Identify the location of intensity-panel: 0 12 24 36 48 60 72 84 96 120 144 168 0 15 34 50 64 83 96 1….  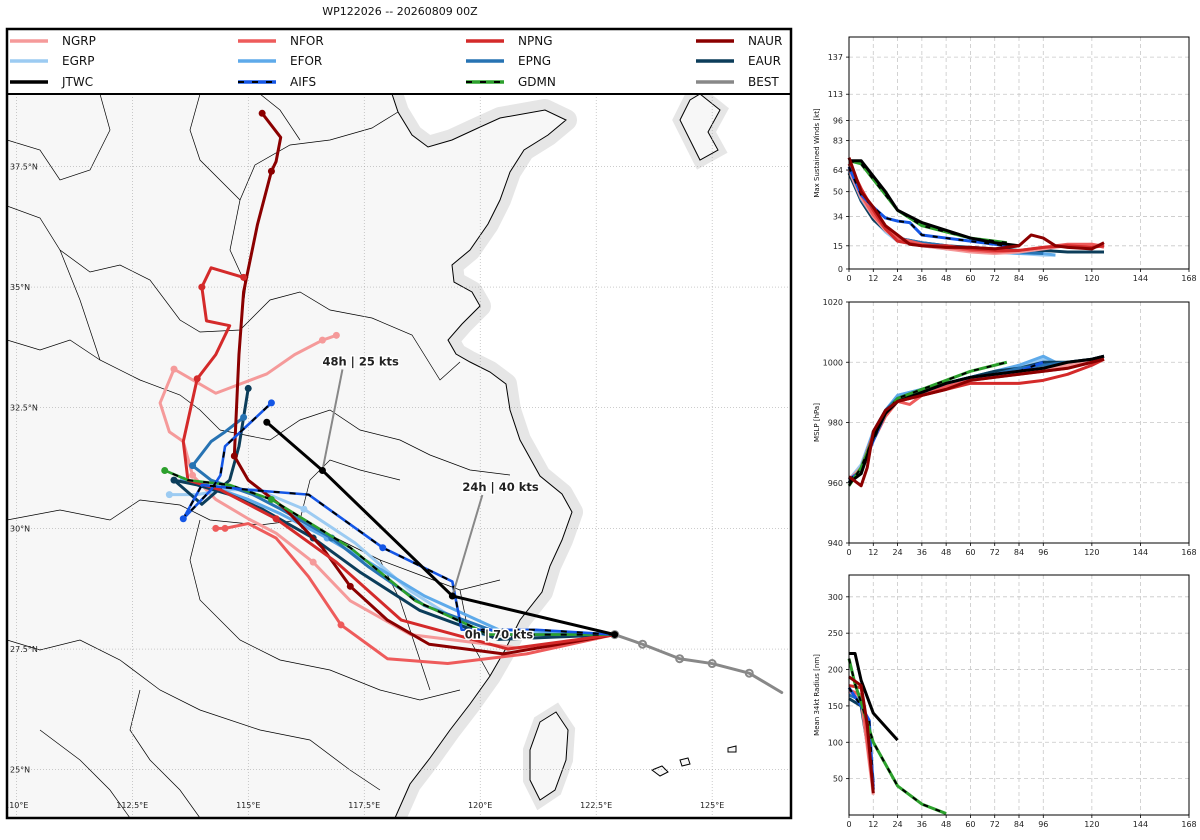
(1005, 159).